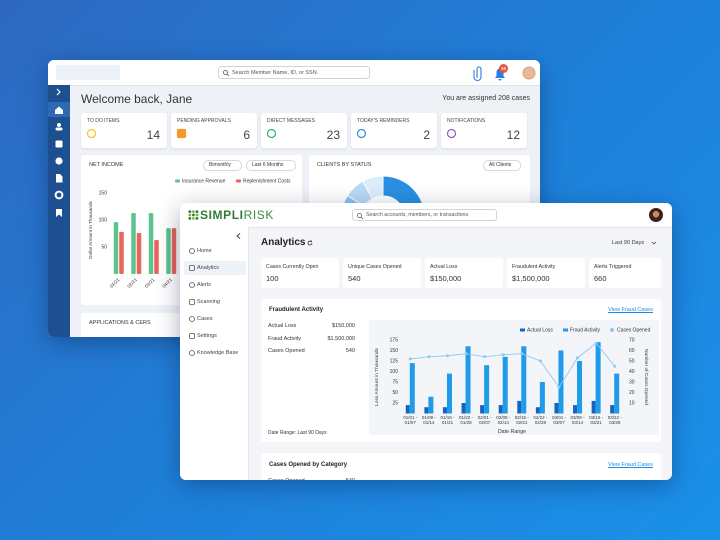  What do you see at coordinates (215, 336) in the screenshot?
I see `nav-item: Settings` at bounding box center [215, 336].